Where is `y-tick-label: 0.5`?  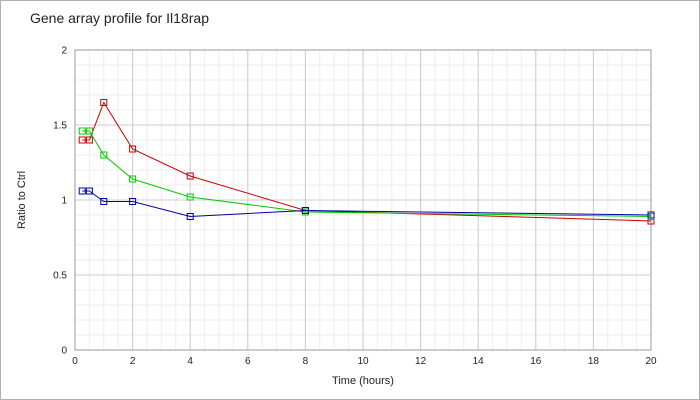 y-tick-label: 0.5 is located at coordinates (60, 276).